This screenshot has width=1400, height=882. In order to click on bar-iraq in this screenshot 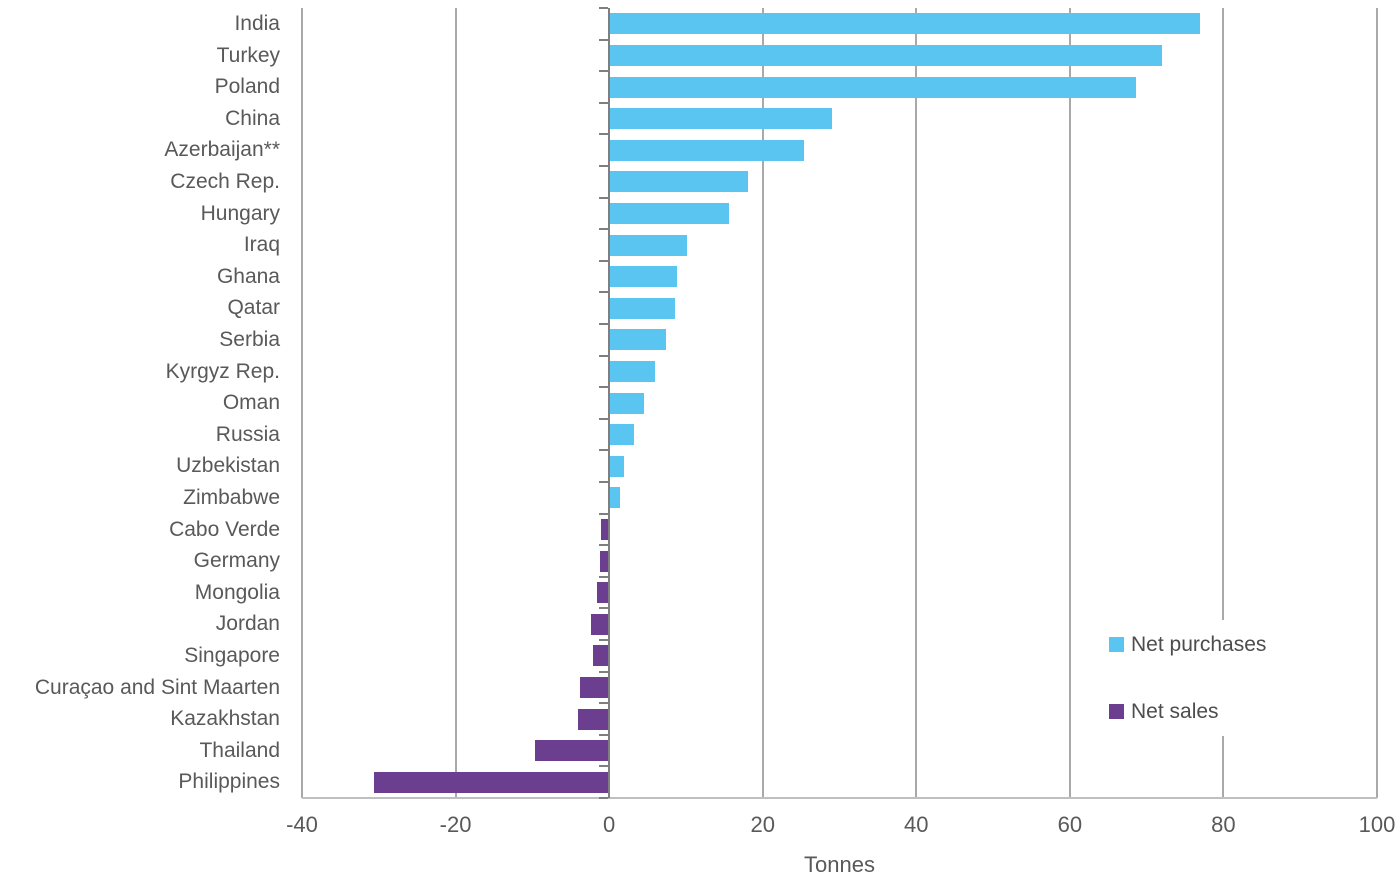, I will do `click(648, 245)`.